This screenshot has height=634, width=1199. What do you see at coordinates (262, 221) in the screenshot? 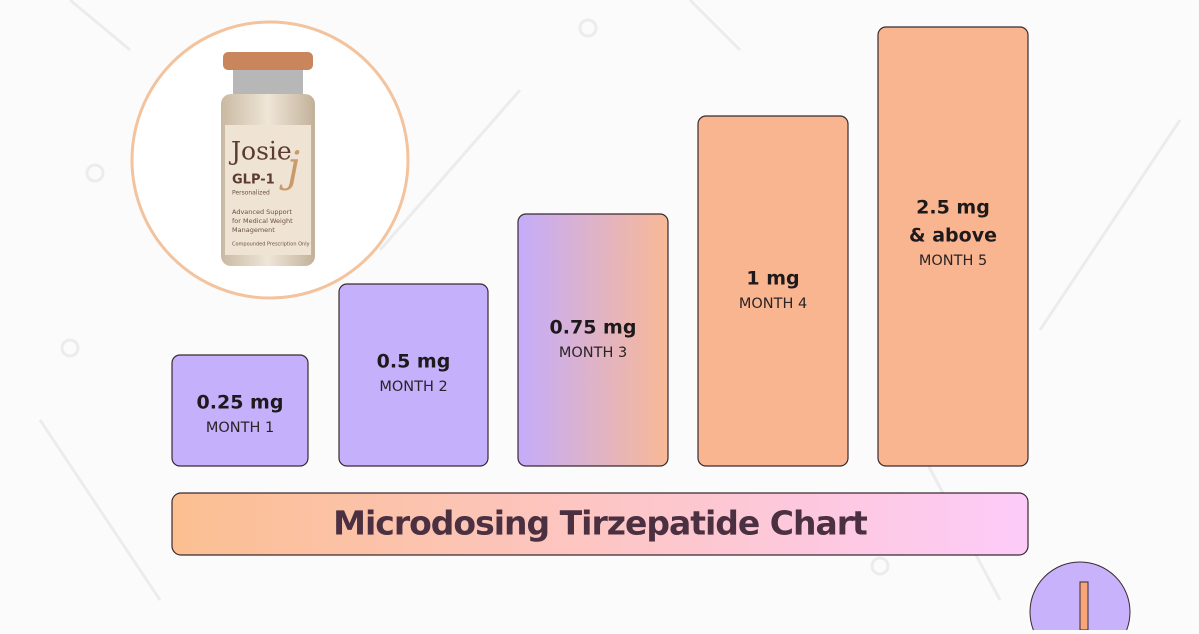
I see `vial-description: for Medical Weight` at bounding box center [262, 221].